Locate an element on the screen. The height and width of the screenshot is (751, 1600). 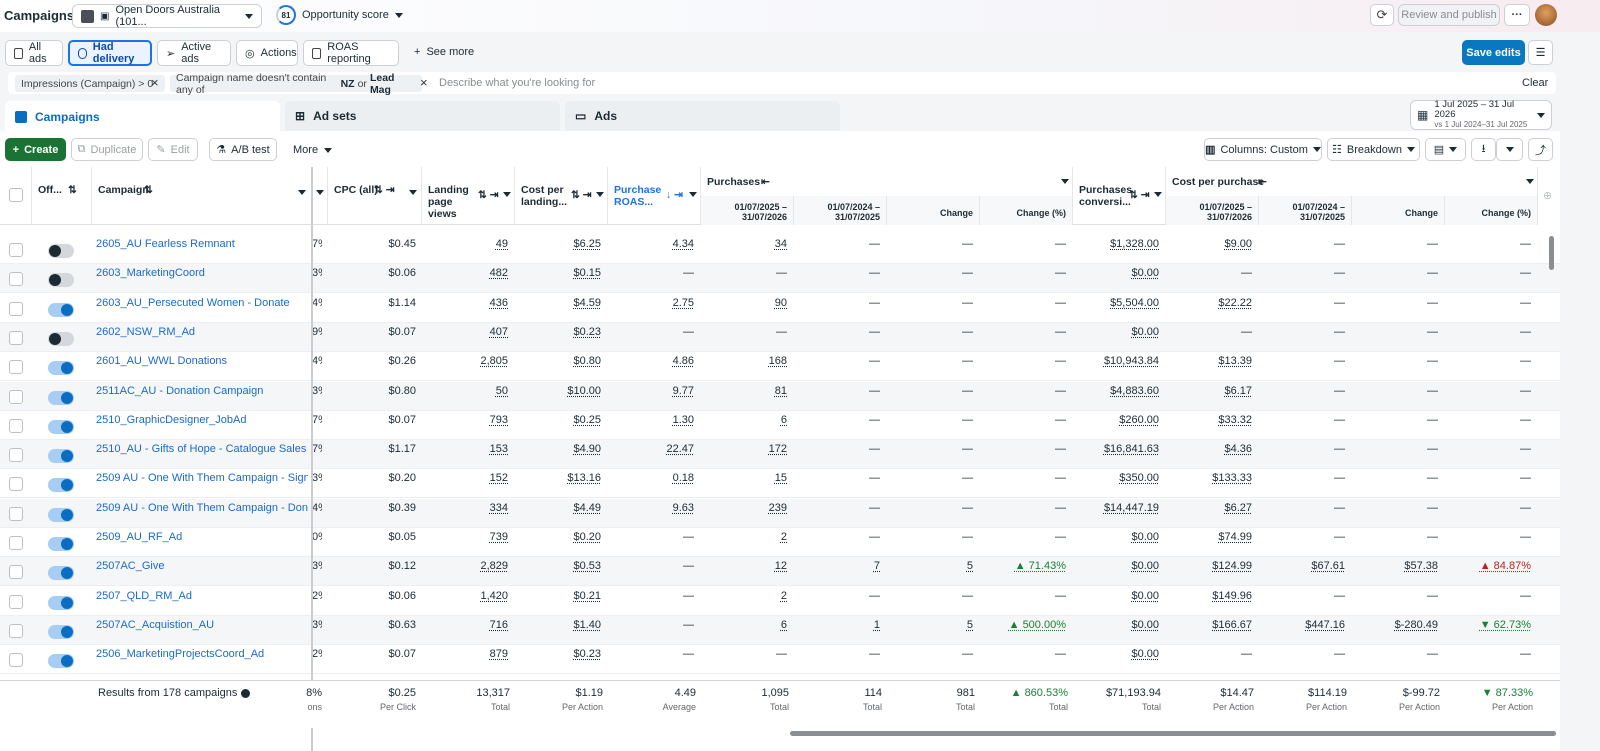
cell-cpp1: $4.36 is located at coordinates (1238, 449).